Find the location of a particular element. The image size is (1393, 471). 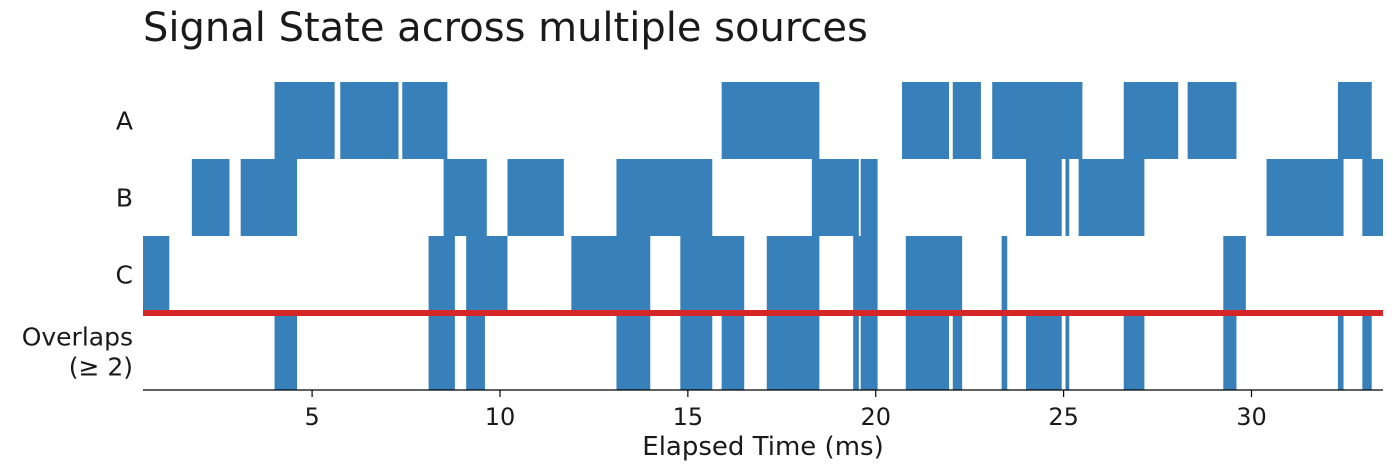

lane-a is located at coordinates (823, 120).